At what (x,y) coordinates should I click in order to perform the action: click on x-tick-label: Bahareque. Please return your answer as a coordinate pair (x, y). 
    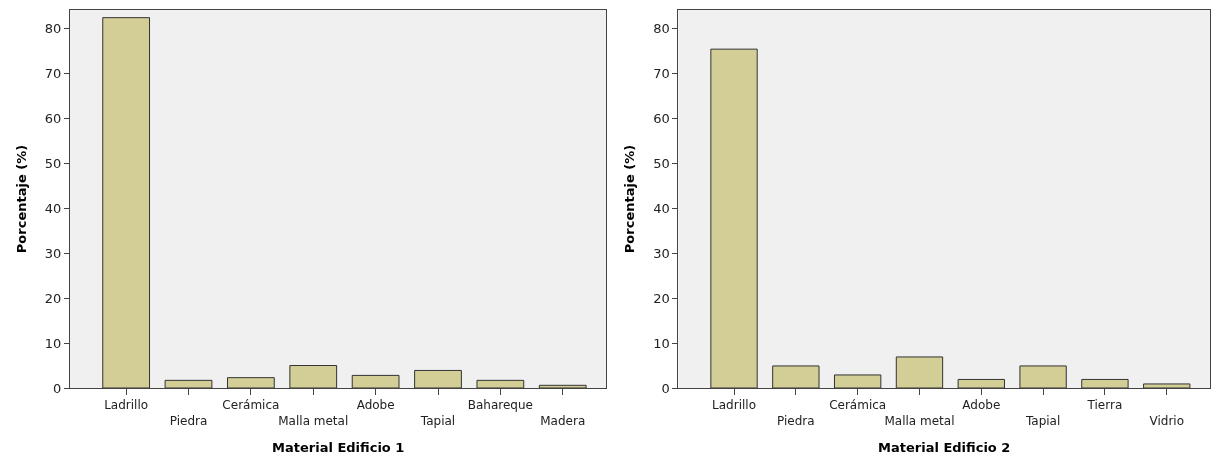
    Looking at the image, I should click on (500, 405).